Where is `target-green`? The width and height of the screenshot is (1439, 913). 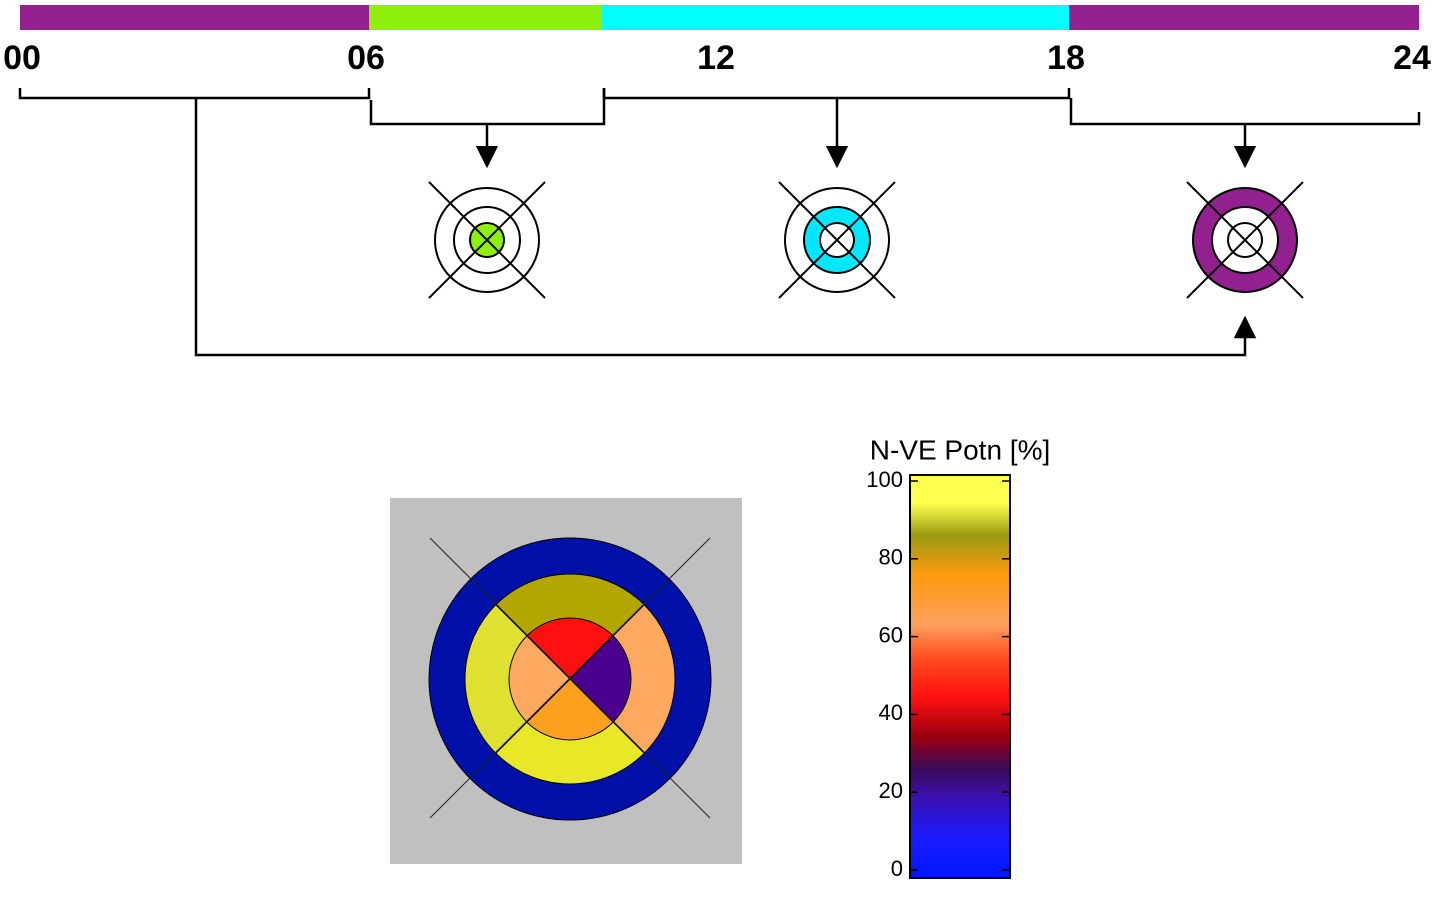
target-green is located at coordinates (487, 240).